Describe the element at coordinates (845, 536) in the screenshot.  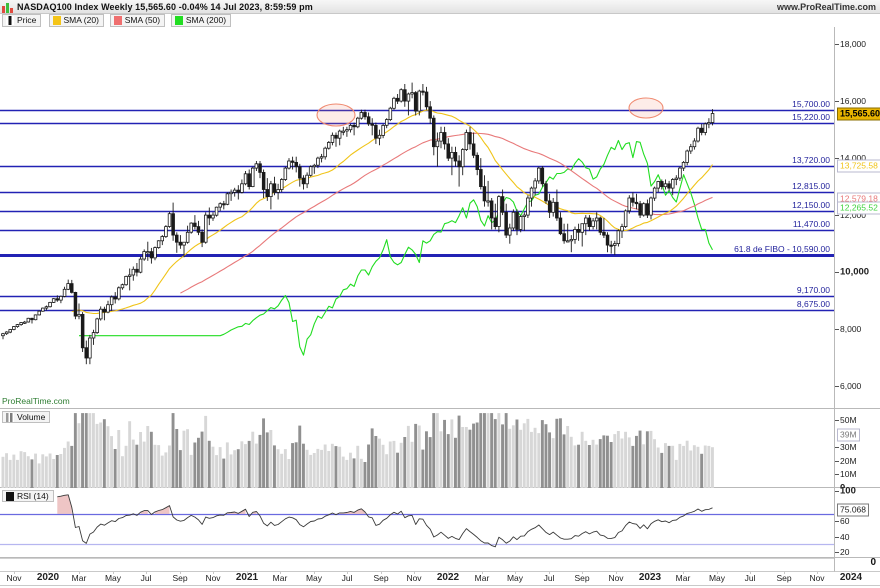
I see `rsi-tick-label: 40` at that location.